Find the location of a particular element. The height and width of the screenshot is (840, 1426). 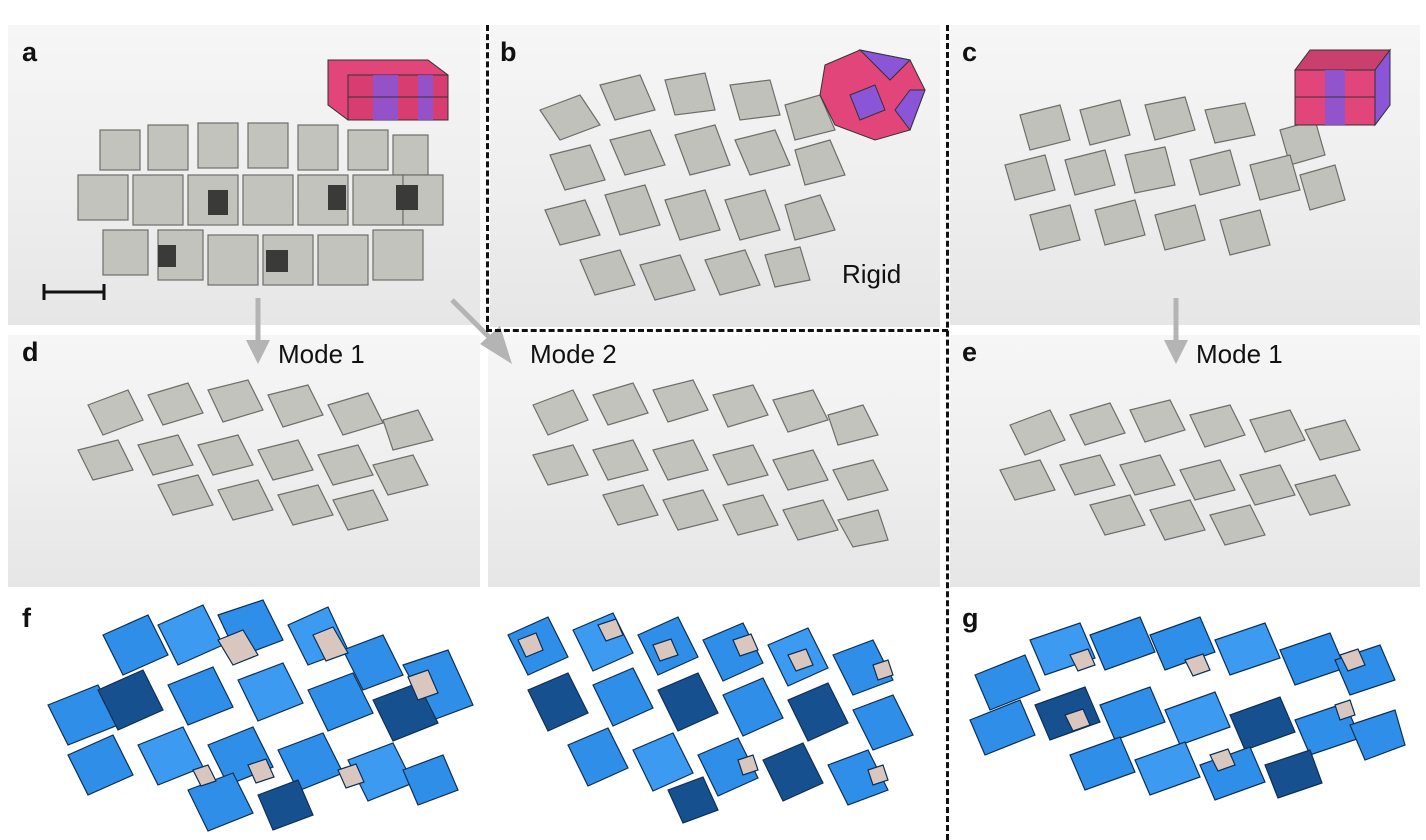

metamaterial-model-b is located at coordinates (692, 186).